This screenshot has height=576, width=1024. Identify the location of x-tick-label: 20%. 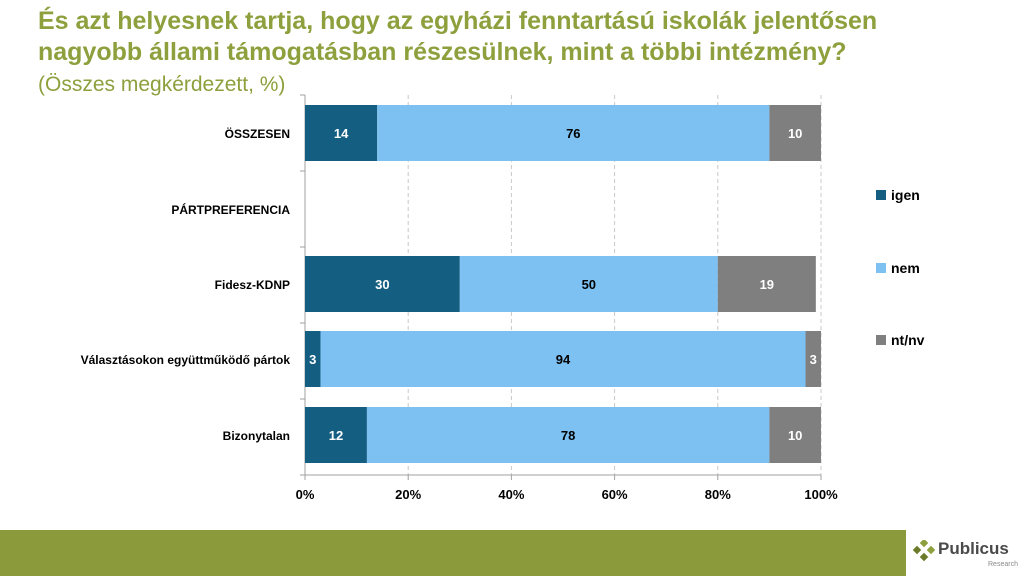
(408, 494).